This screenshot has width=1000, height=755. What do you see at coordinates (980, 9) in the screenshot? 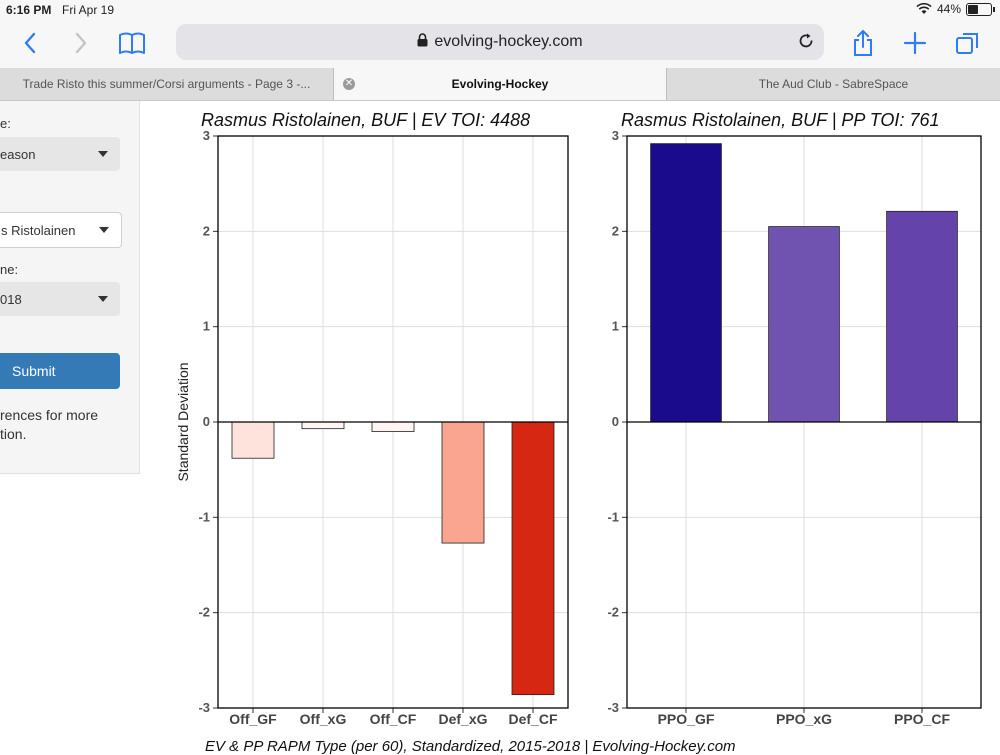
I see `battery-icon` at bounding box center [980, 9].